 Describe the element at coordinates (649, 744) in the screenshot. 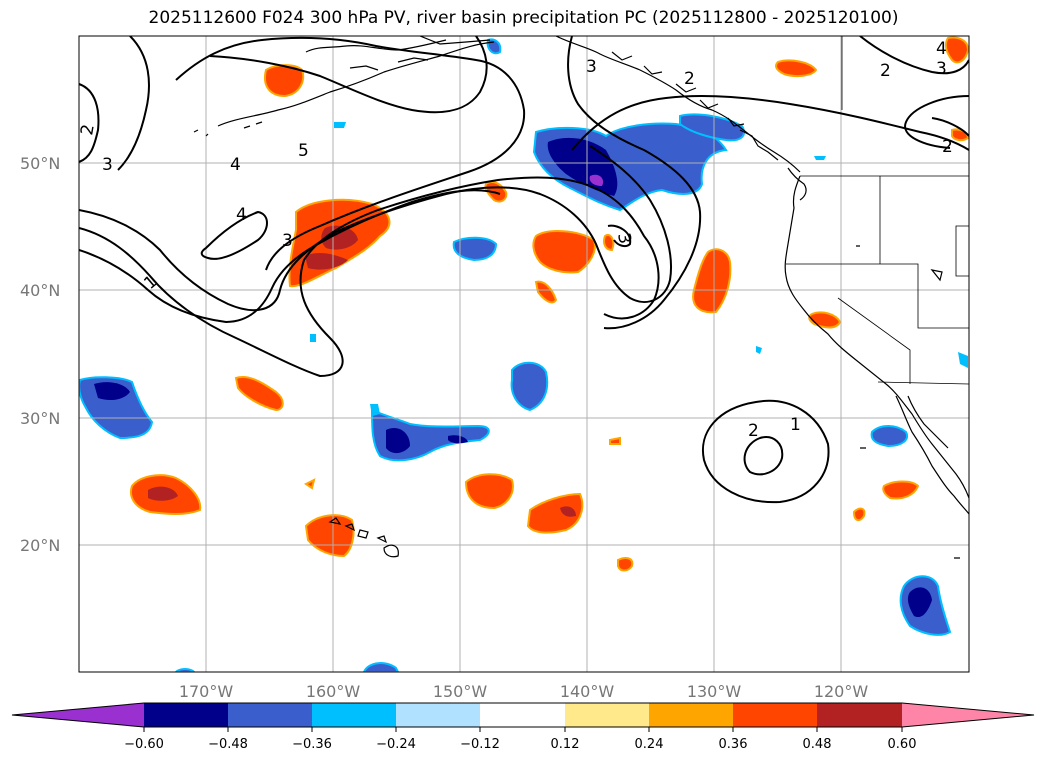

I see `colorbar-tick-label: 0.24` at that location.